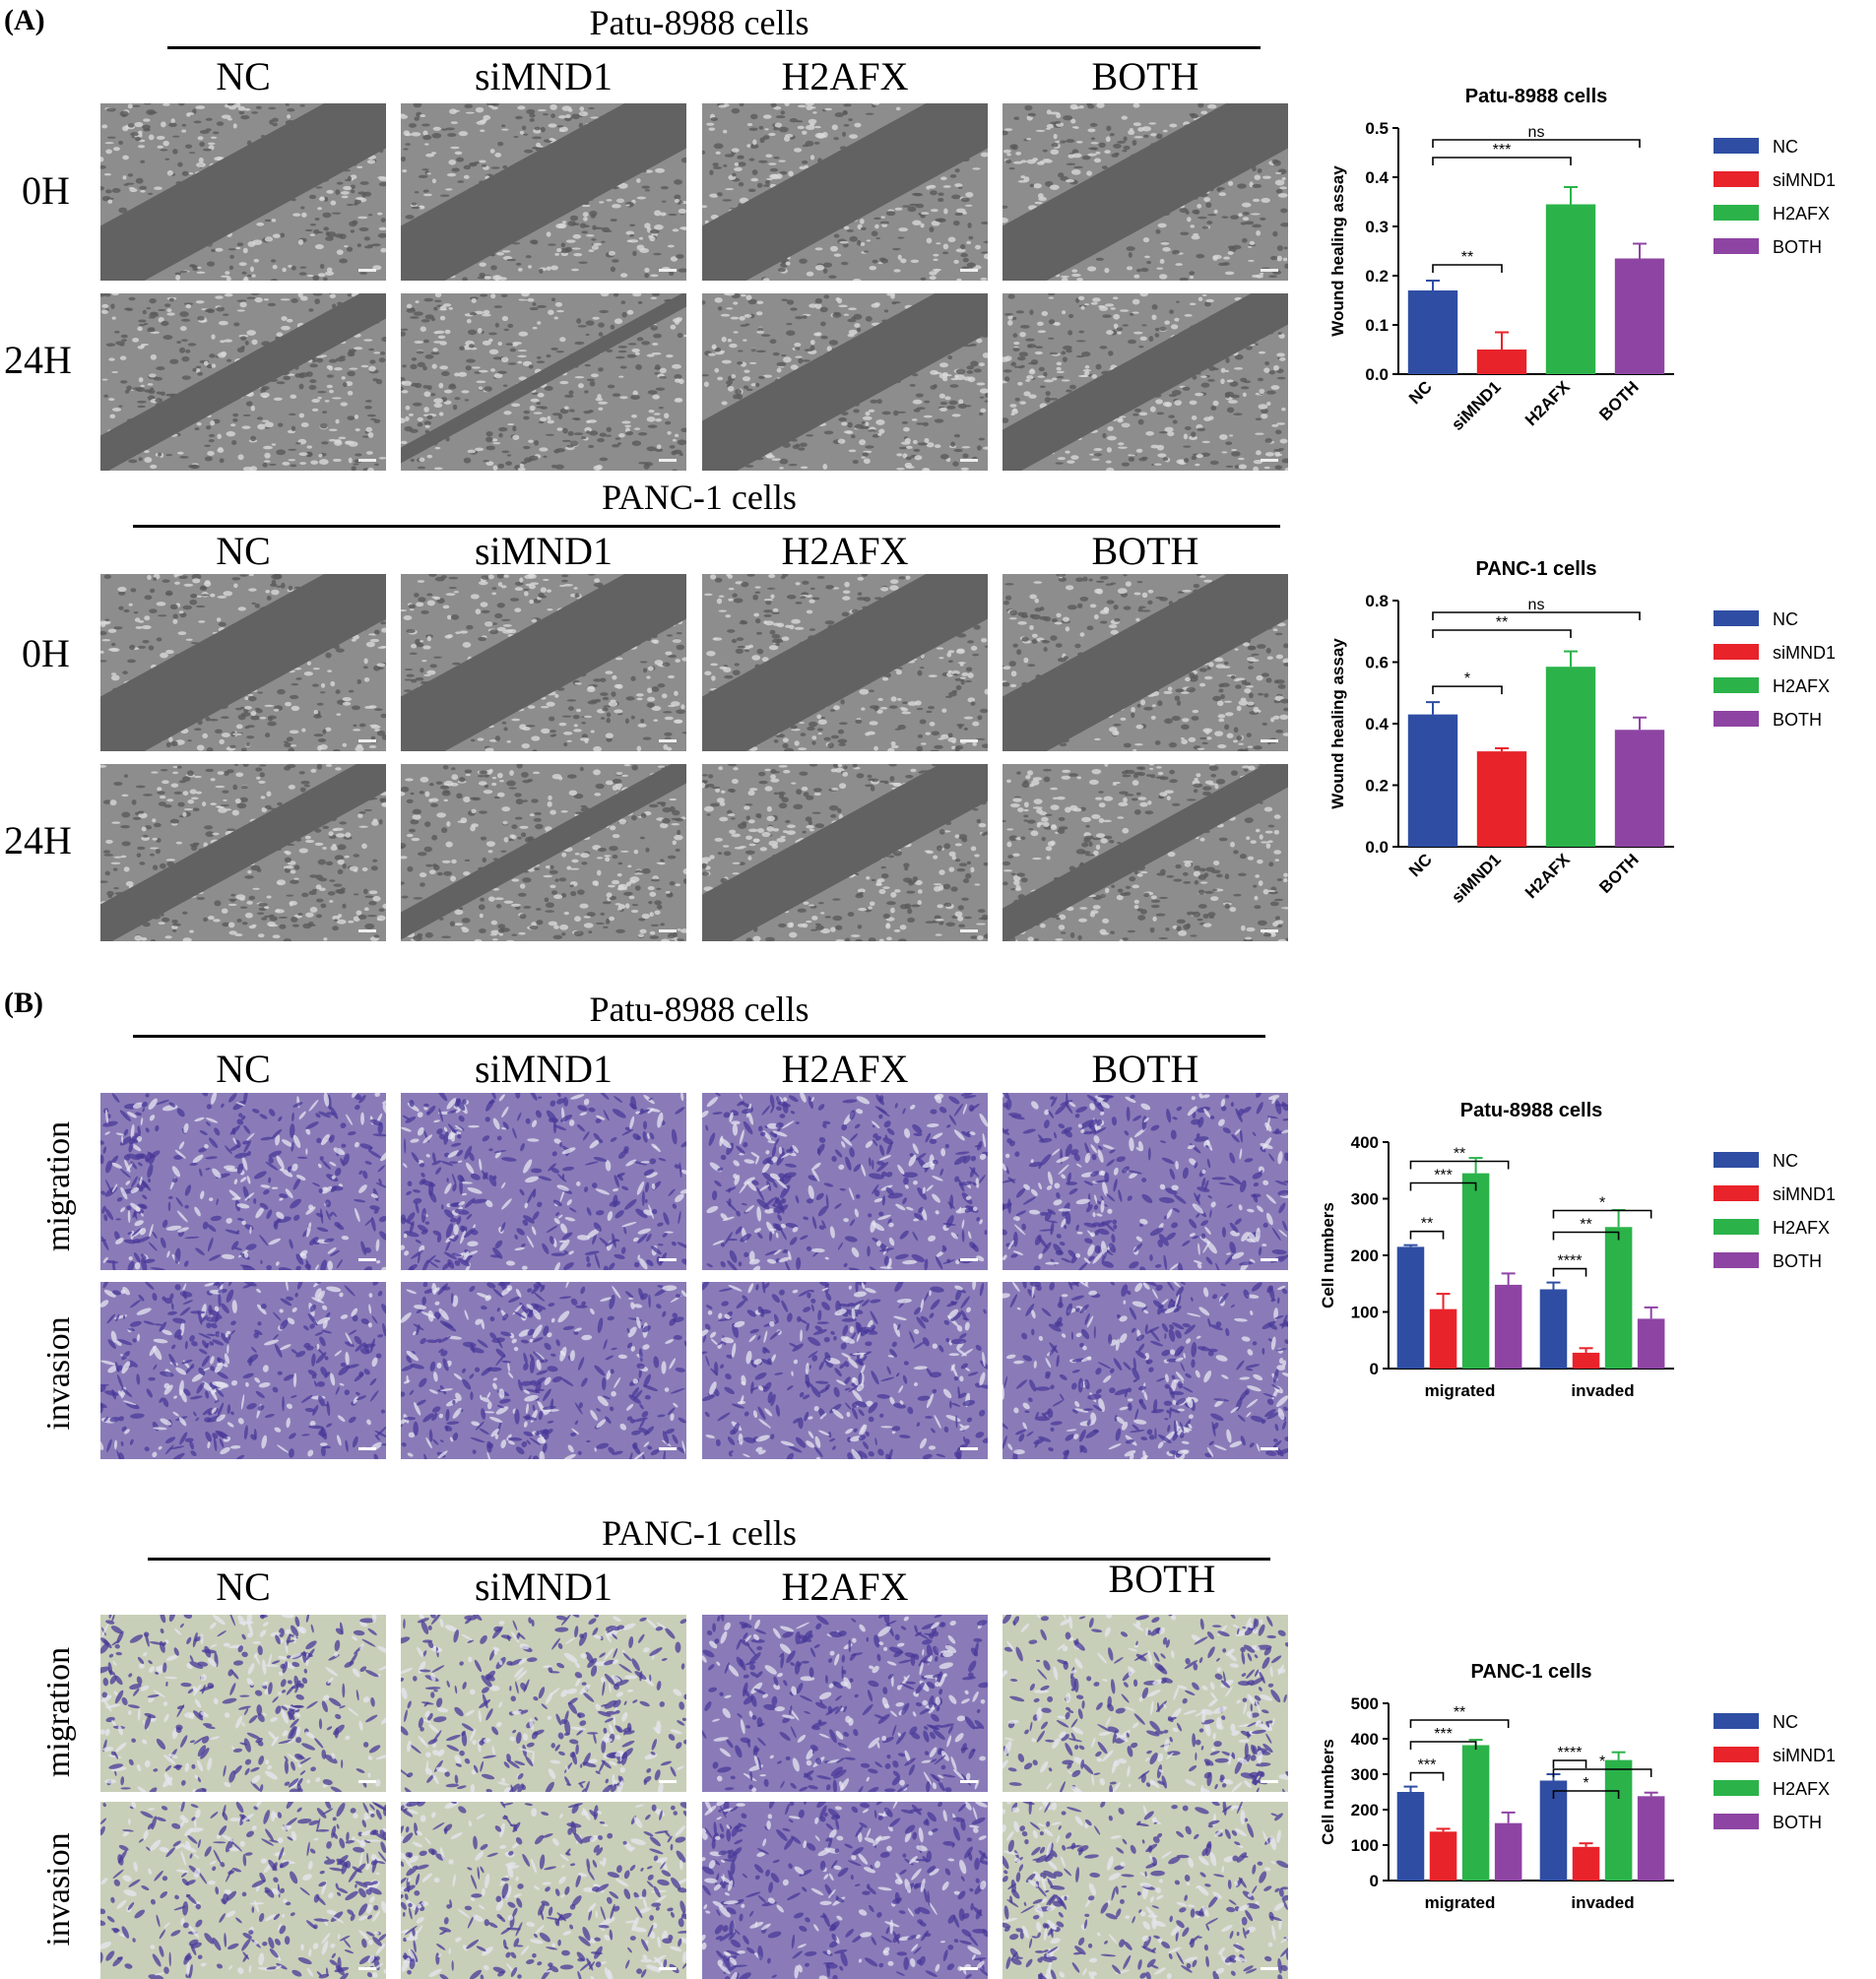 This screenshot has height=1979, width=1876. Describe the element at coordinates (1554, 1330) in the screenshot. I see `bar-invaded-NC` at that location.